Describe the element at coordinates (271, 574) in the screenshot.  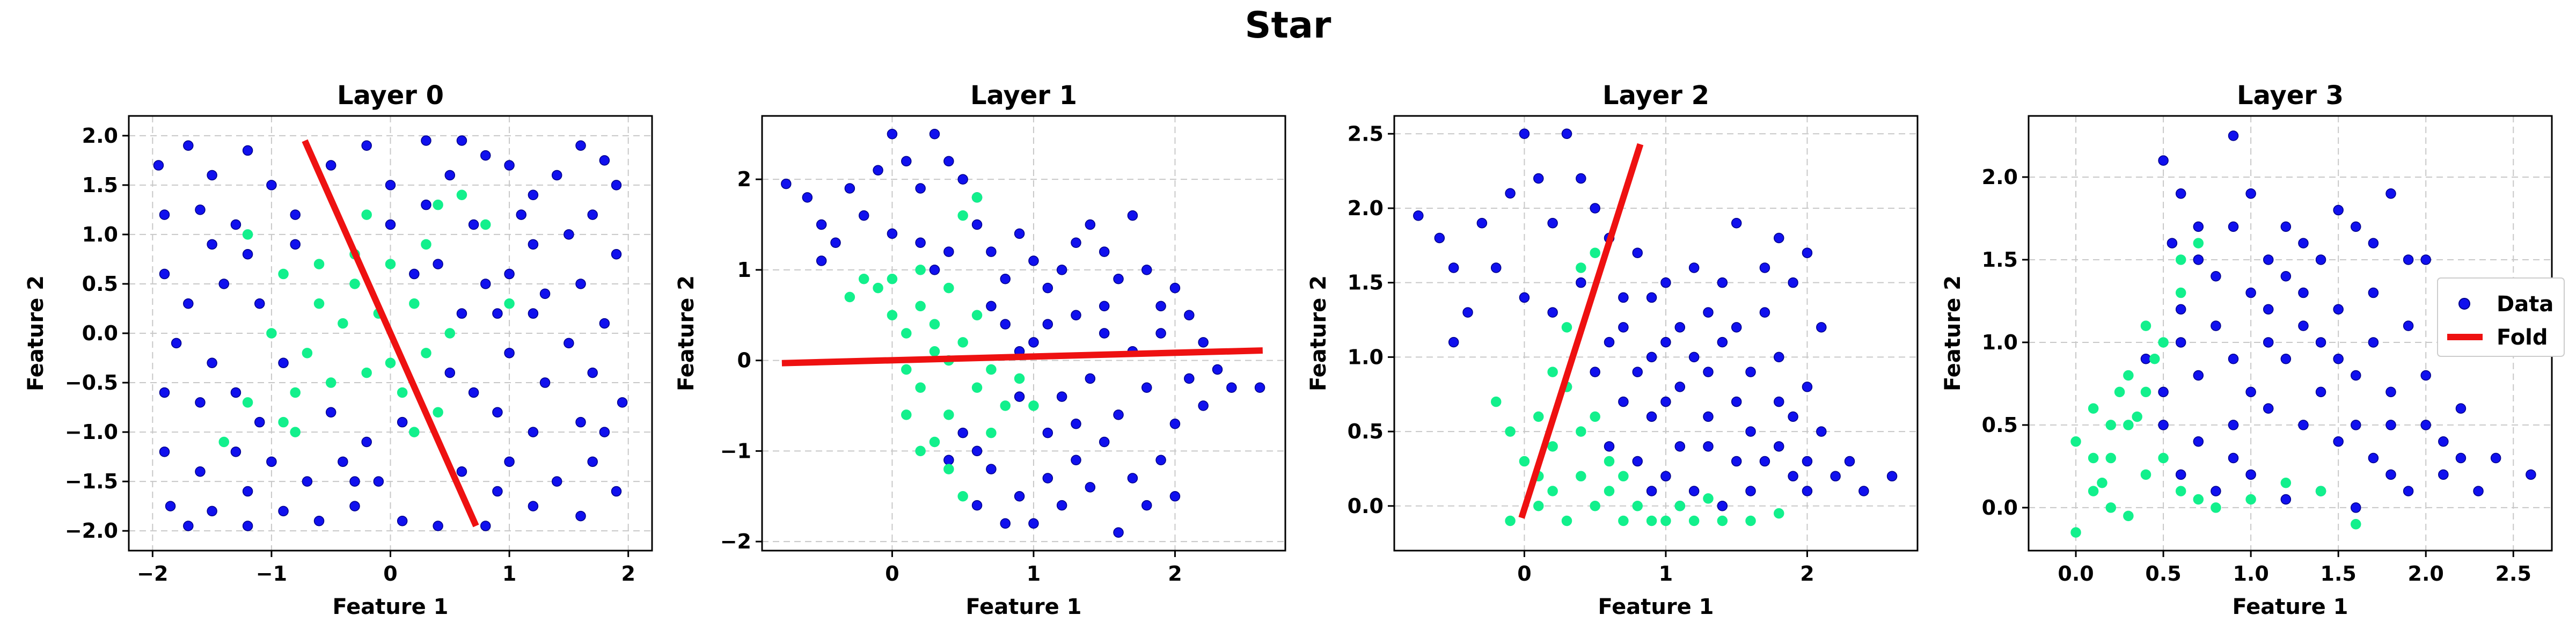
I see `x-tick-label: −1` at that location.